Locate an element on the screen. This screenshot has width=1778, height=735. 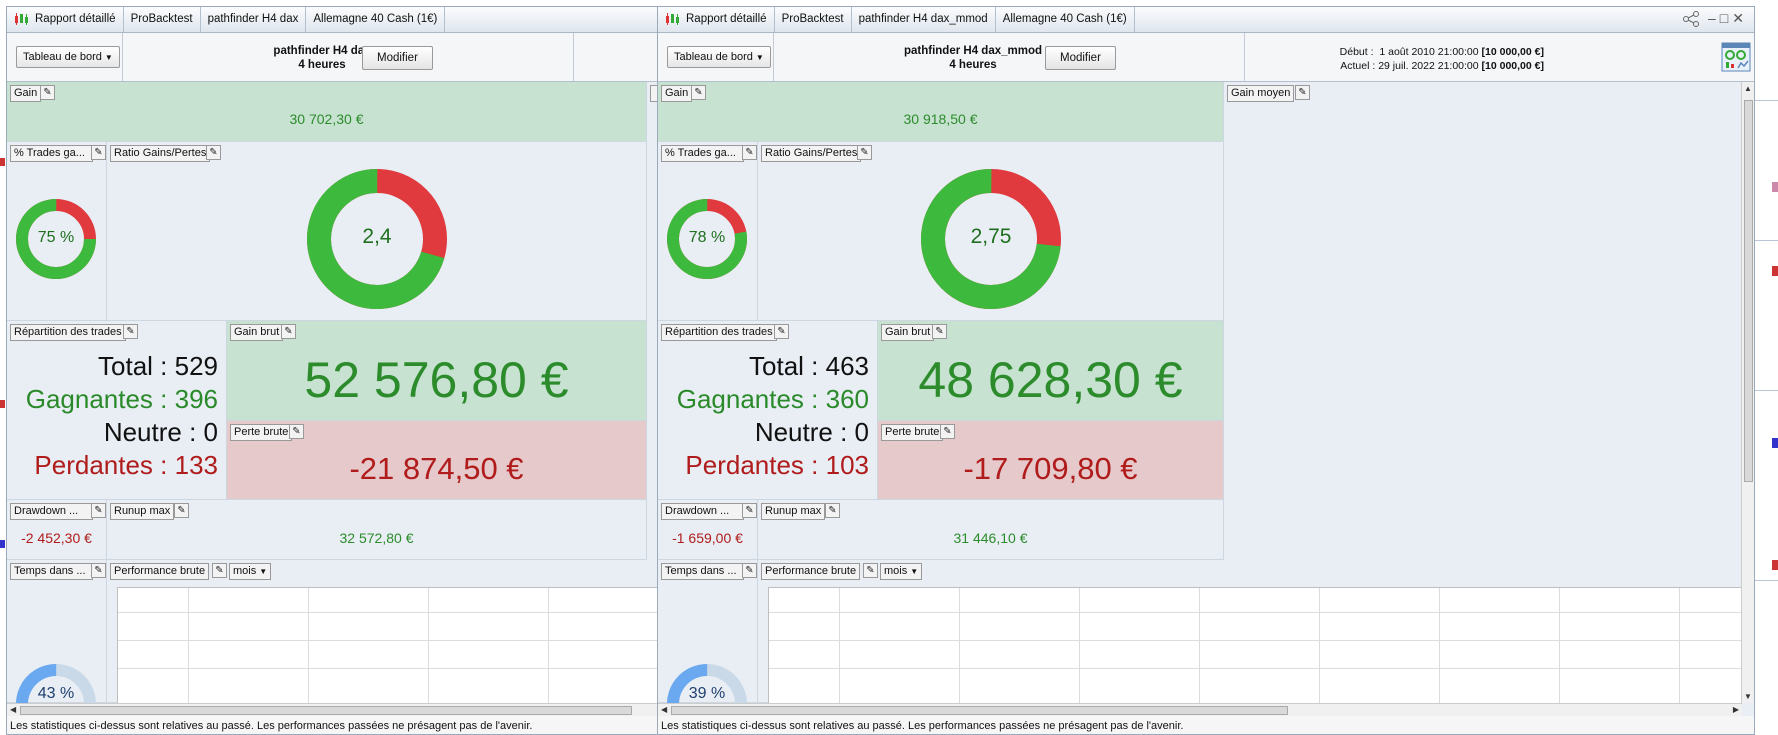
win-rate-donut is located at coordinates (56, 239).